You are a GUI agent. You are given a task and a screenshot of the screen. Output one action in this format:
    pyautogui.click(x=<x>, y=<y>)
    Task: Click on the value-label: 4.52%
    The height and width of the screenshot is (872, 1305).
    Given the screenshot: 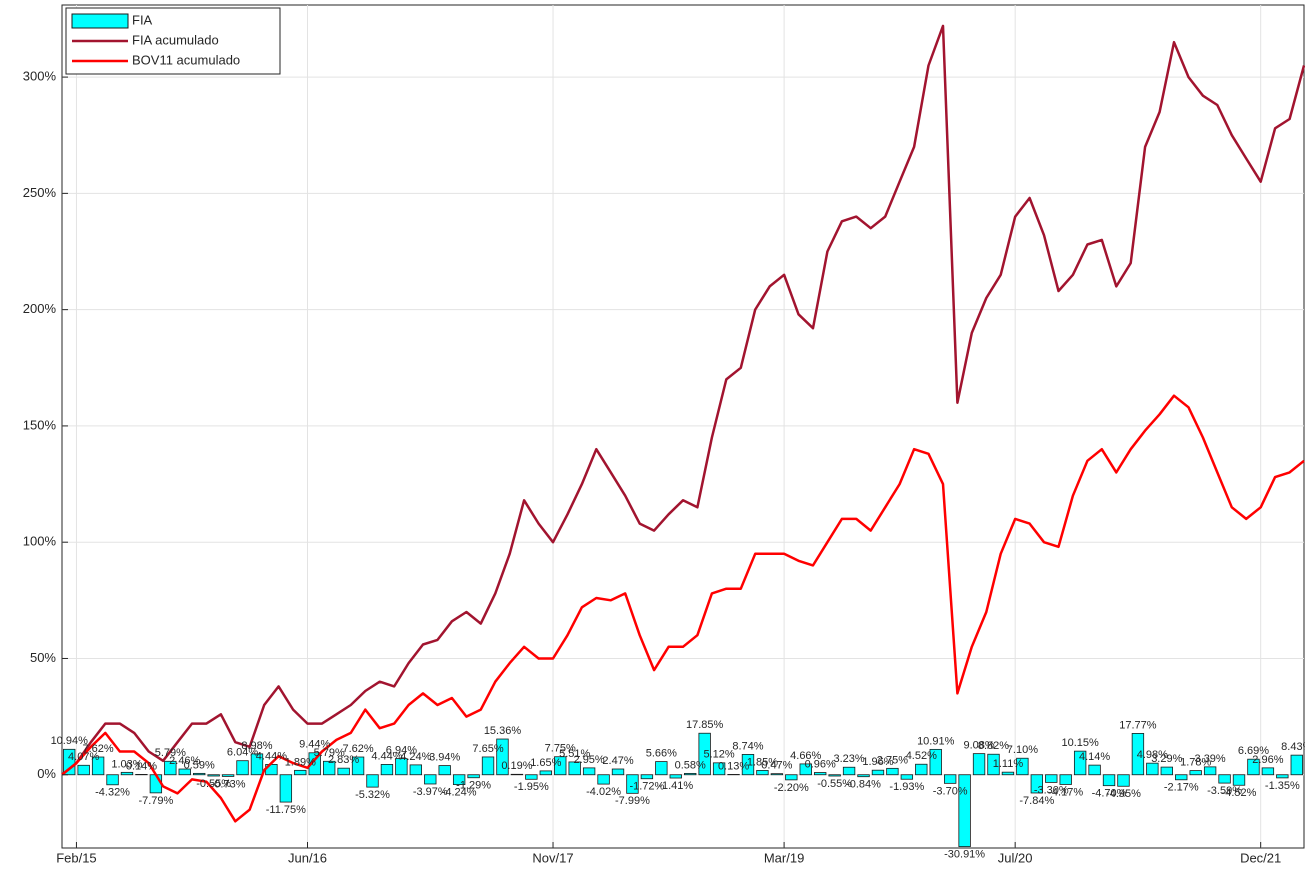 What is the action you would take?
    pyautogui.click(x=921, y=756)
    